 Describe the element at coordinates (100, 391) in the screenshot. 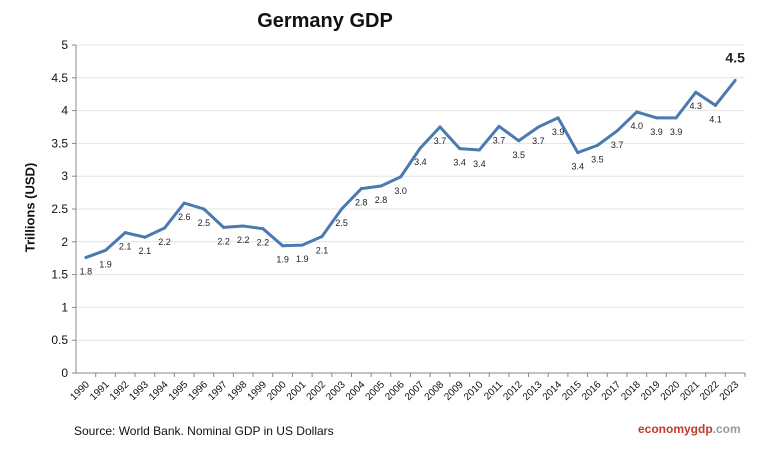

I see `x-tick-label: 1991` at that location.